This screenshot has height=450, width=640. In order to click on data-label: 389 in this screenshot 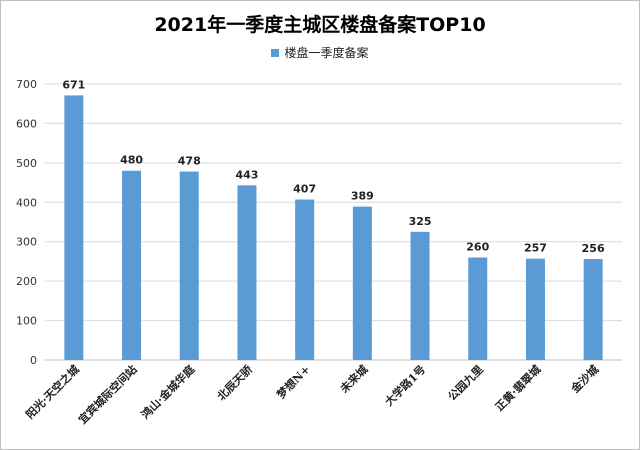, I will do `click(362, 196)`.